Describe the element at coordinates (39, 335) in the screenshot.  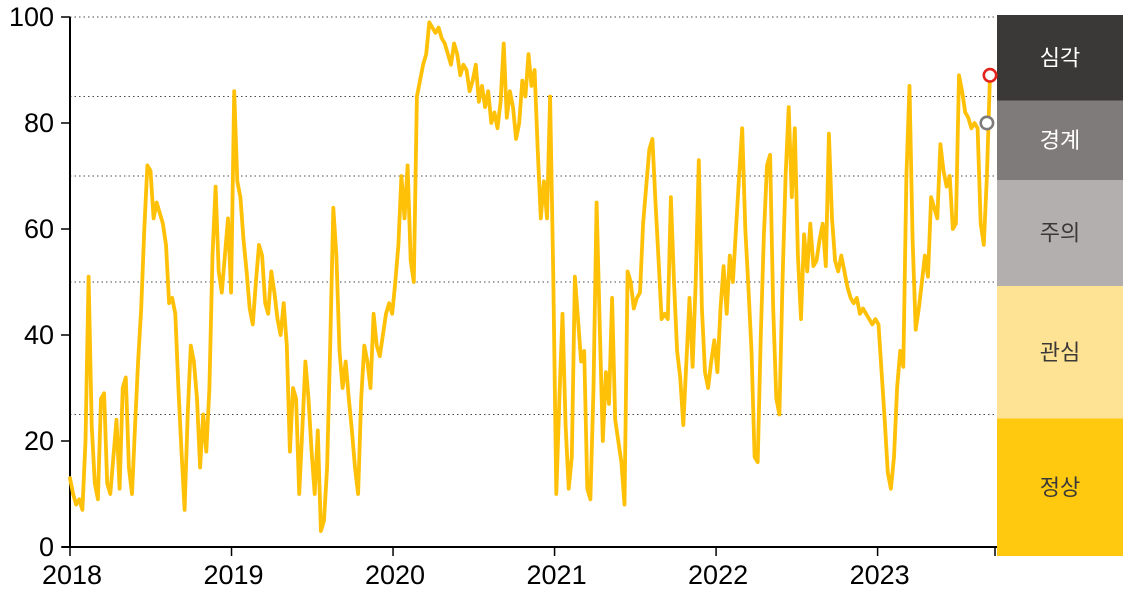
I see `y-tick-label: 40` at that location.